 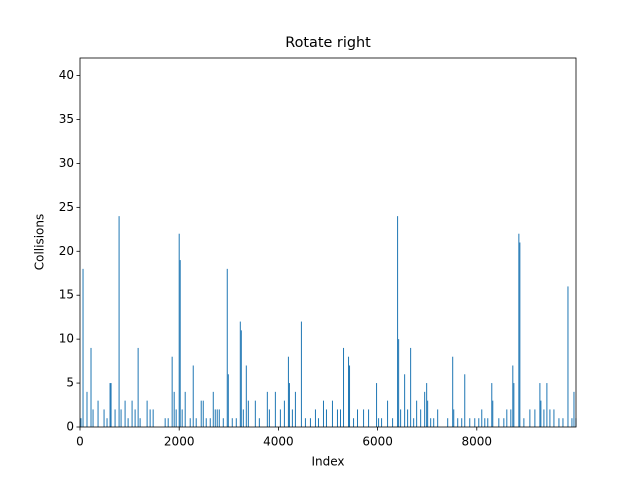 I want to click on y-axis-label: Collisions, so click(x=40, y=242).